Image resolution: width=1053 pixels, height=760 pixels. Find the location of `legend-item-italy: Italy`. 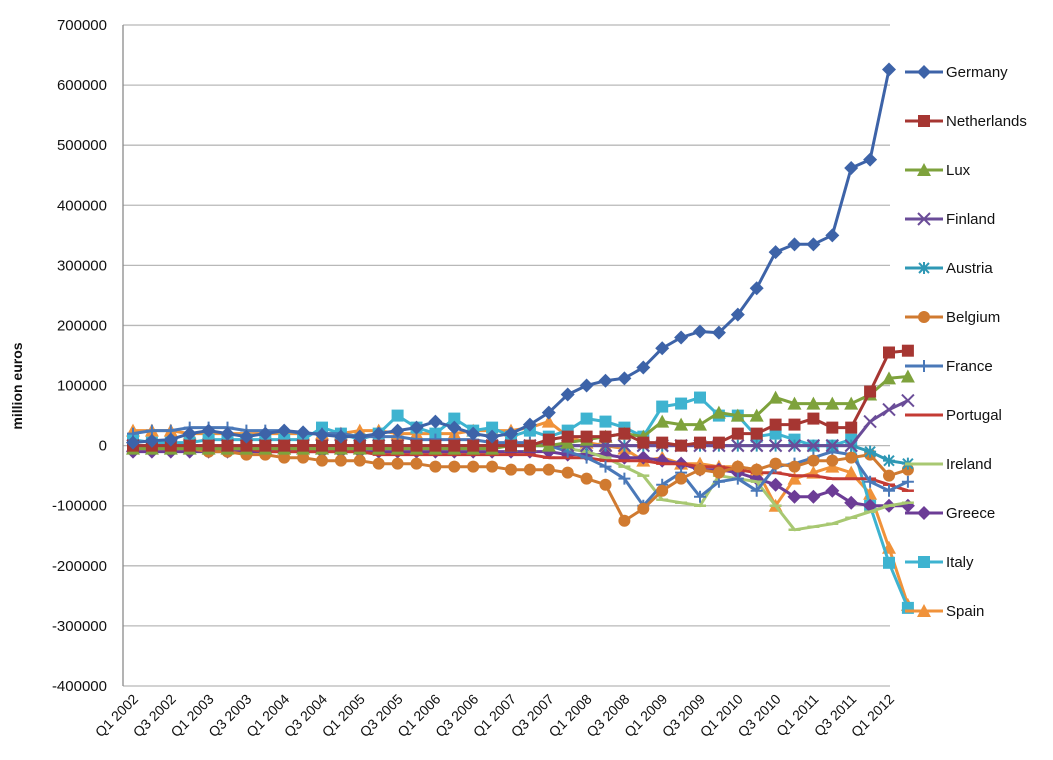

legend-item-italy: Italy is located at coordinates (939, 562).